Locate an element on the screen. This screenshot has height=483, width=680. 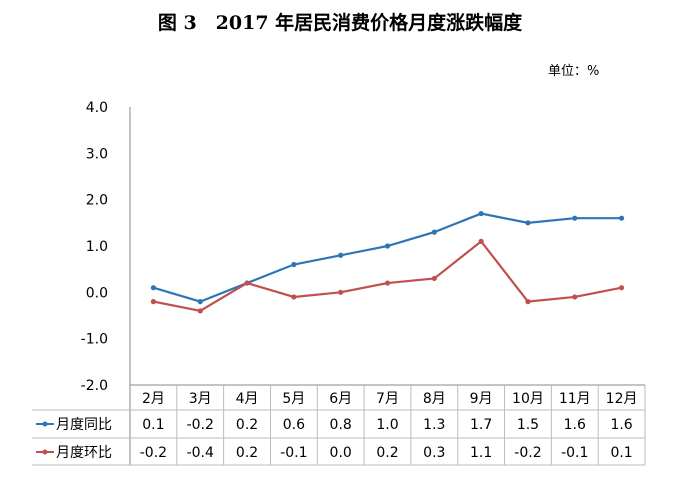
legend-label: 月度同比 is located at coordinates (84, 425).